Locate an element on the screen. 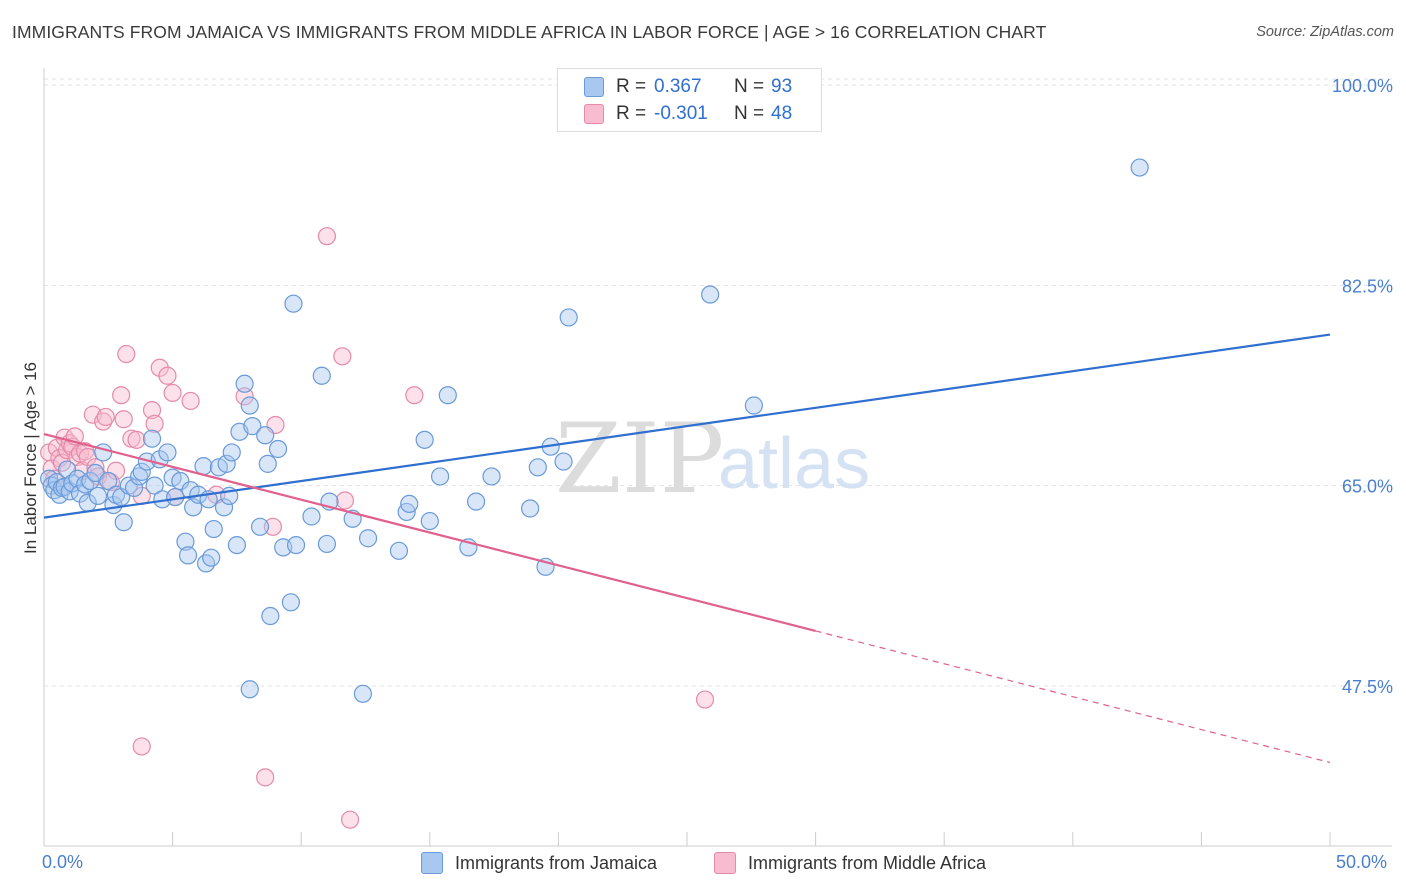  x-tick-label-max: 50.0% is located at coordinates (1362, 862).